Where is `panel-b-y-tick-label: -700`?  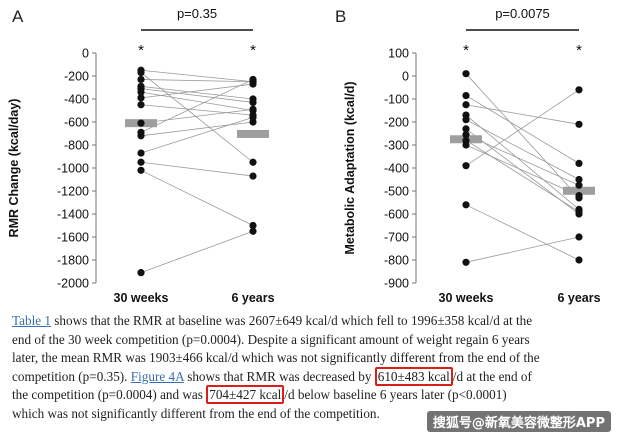
panel-b-y-tick-label: -700 is located at coordinates (396, 238).